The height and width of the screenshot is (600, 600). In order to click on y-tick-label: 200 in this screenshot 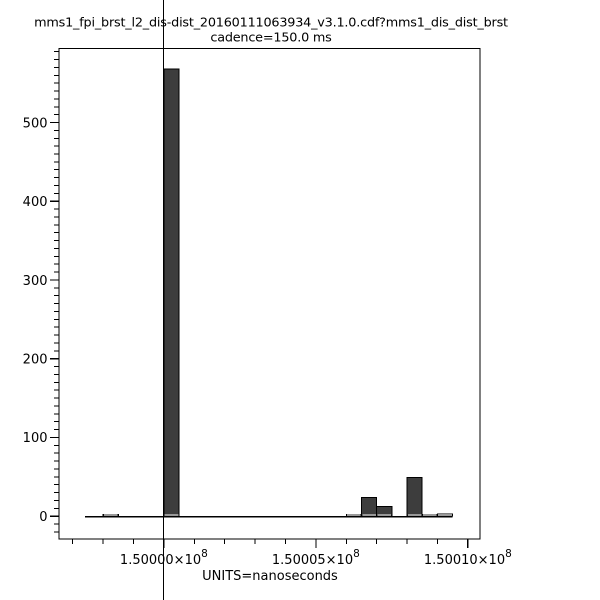, I will do `click(35, 360)`.